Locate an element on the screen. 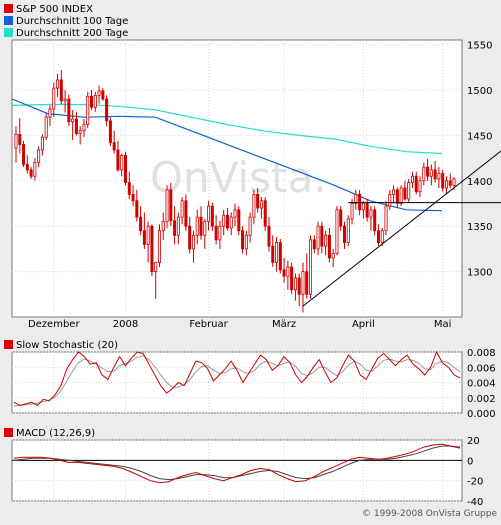 Image resolution: width=501 pixels, height=525 pixels. main-y-tick-label: 1400 is located at coordinates (479, 182).